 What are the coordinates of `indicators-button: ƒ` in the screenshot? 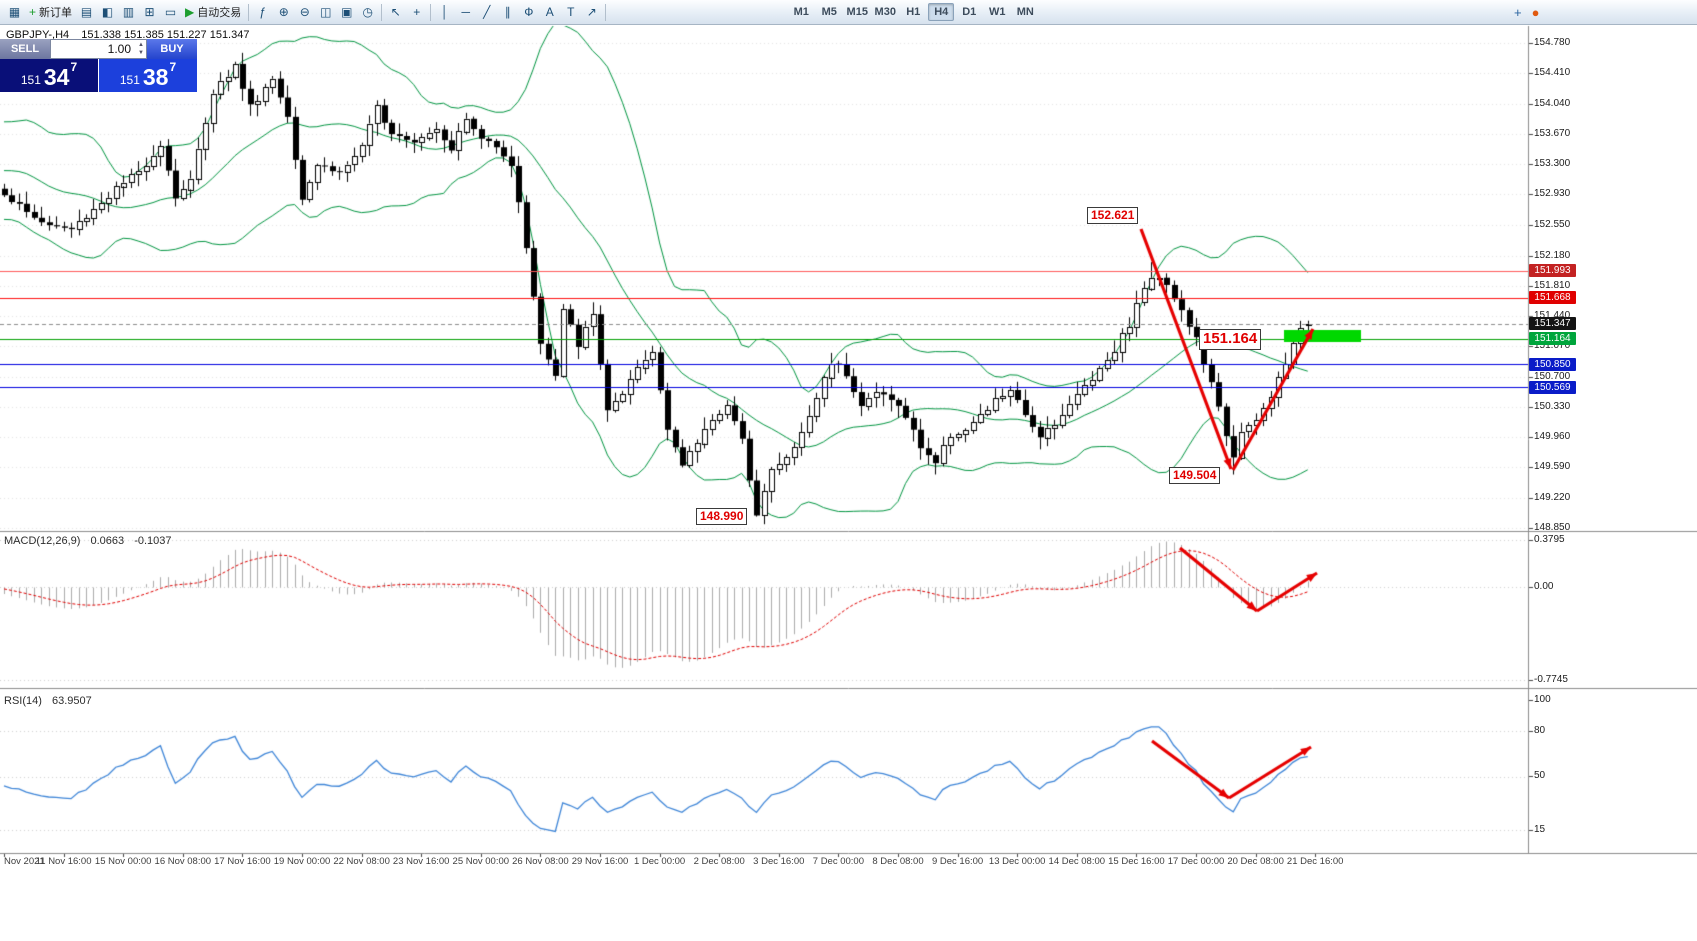 It's located at (262, 12).